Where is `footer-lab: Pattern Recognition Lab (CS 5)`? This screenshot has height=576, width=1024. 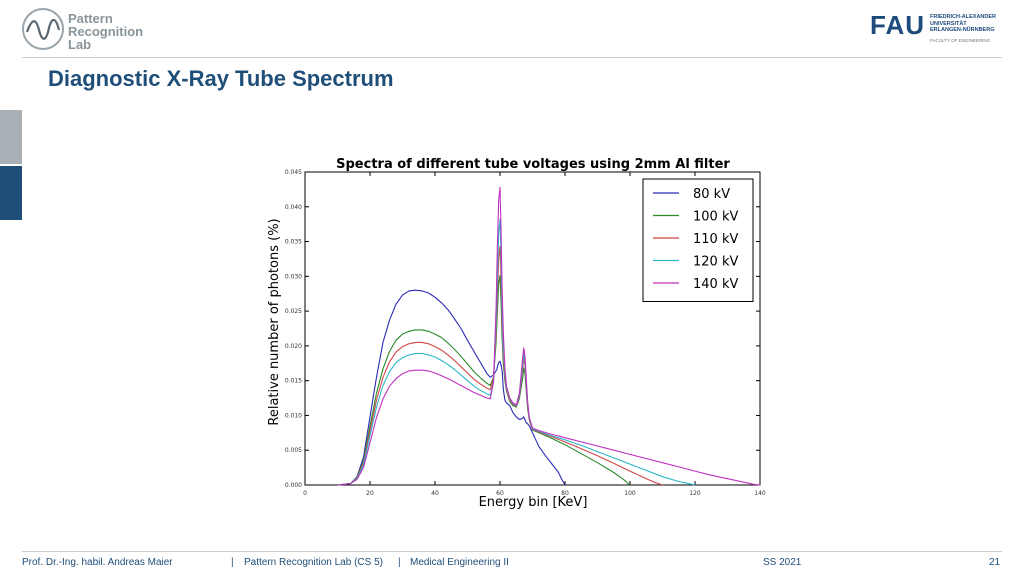
footer-lab: Pattern Recognition Lab (CS 5) is located at coordinates (313, 562).